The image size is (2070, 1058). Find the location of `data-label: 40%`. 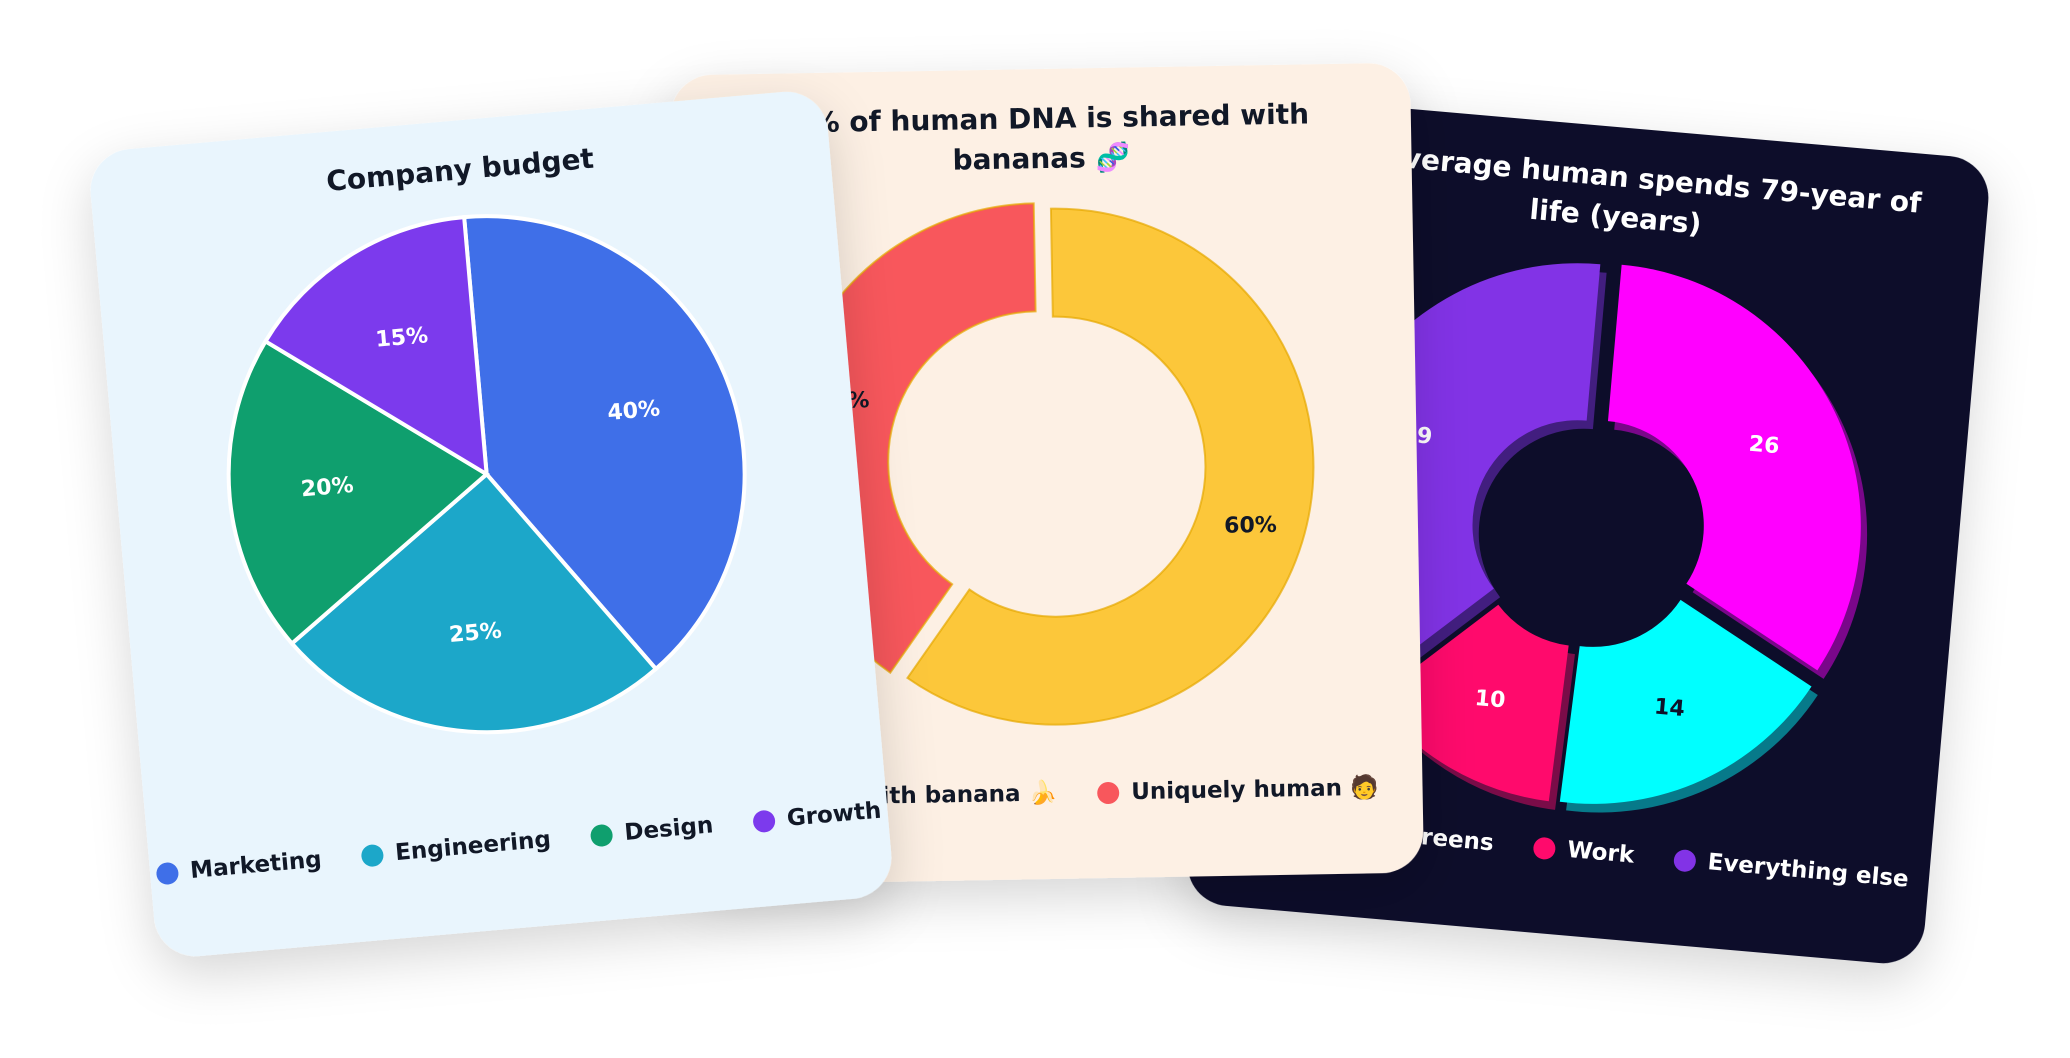

data-label: 40% is located at coordinates (634, 410).